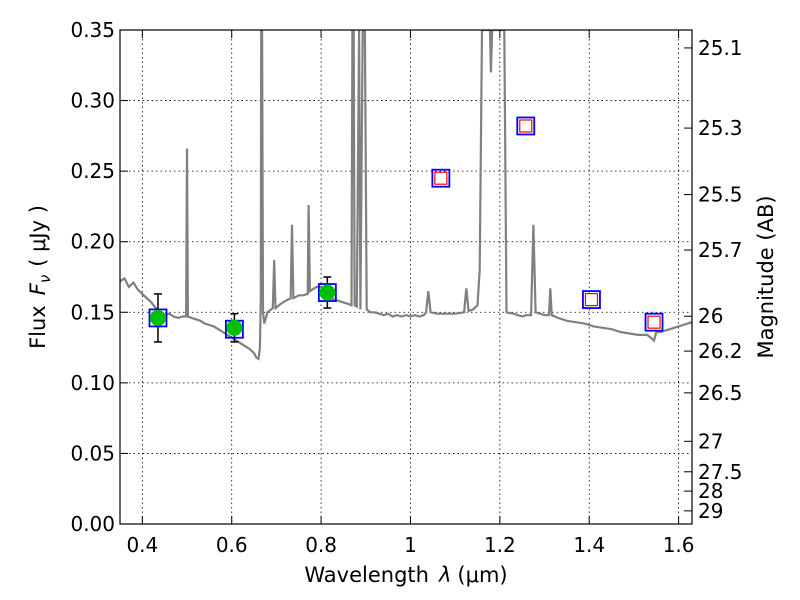  What do you see at coordinates (92, 30) in the screenshot?
I see `y-tick-label: 0.35` at bounding box center [92, 30].